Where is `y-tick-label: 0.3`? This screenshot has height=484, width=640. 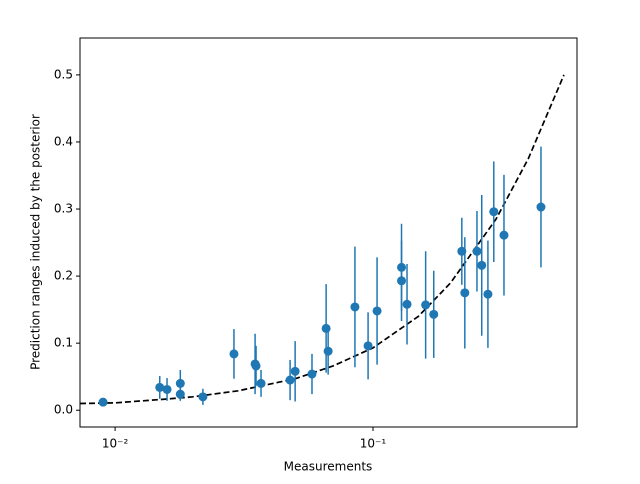
y-tick-label: 0.3 is located at coordinates (63, 209).